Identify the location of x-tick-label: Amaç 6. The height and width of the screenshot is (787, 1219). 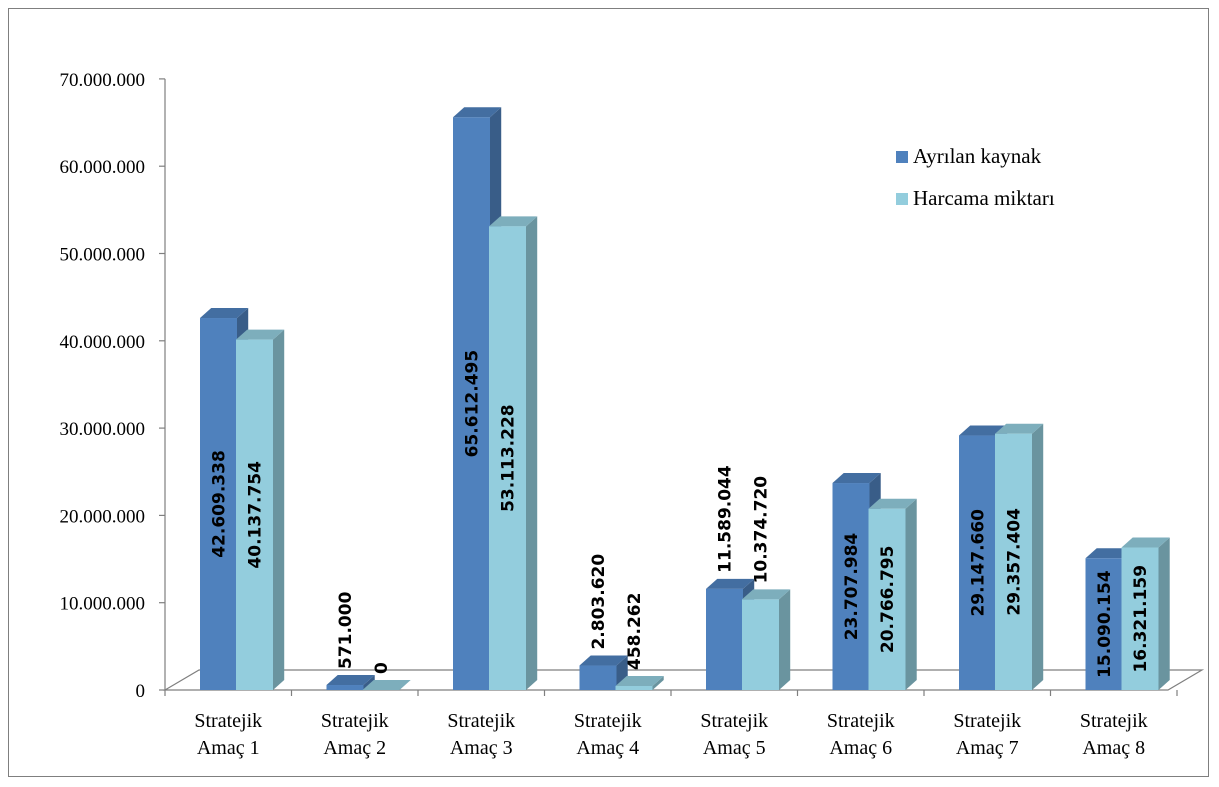
(860, 748).